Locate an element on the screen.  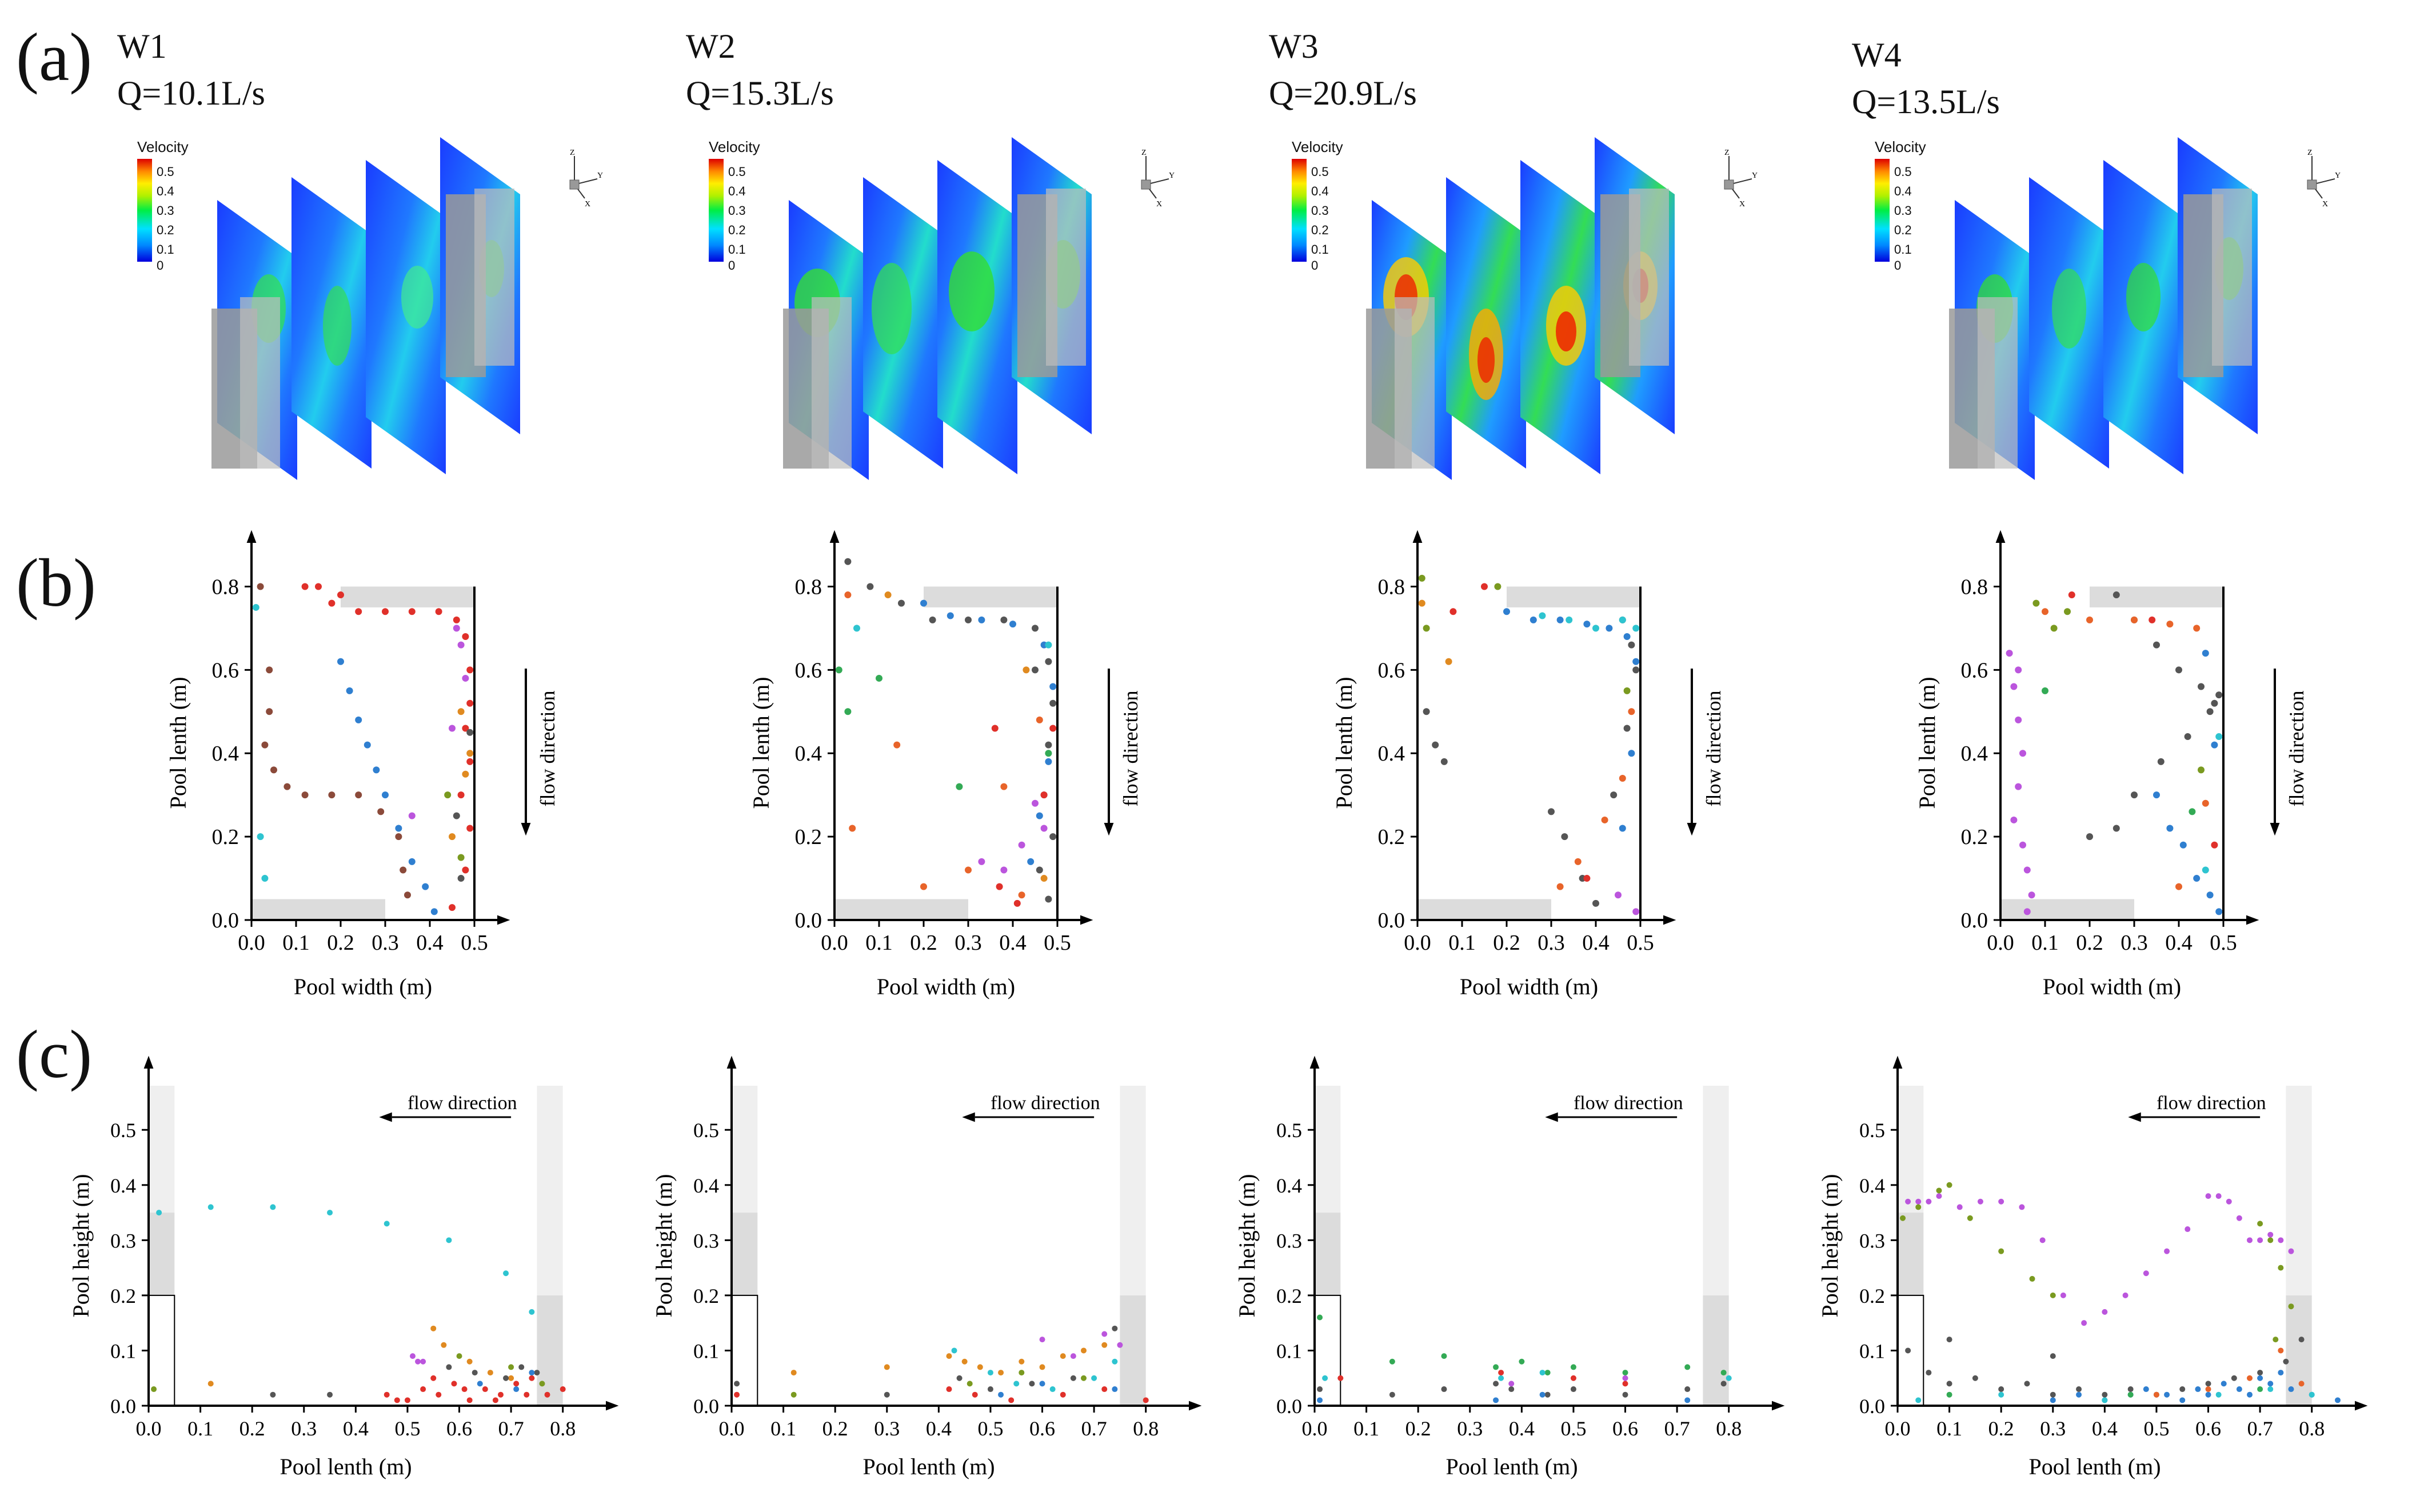
velocity-legend-w3: Velocity 0.5 0.4 0.3 0.2 0.1 0 is located at coordinates (1323, 205).